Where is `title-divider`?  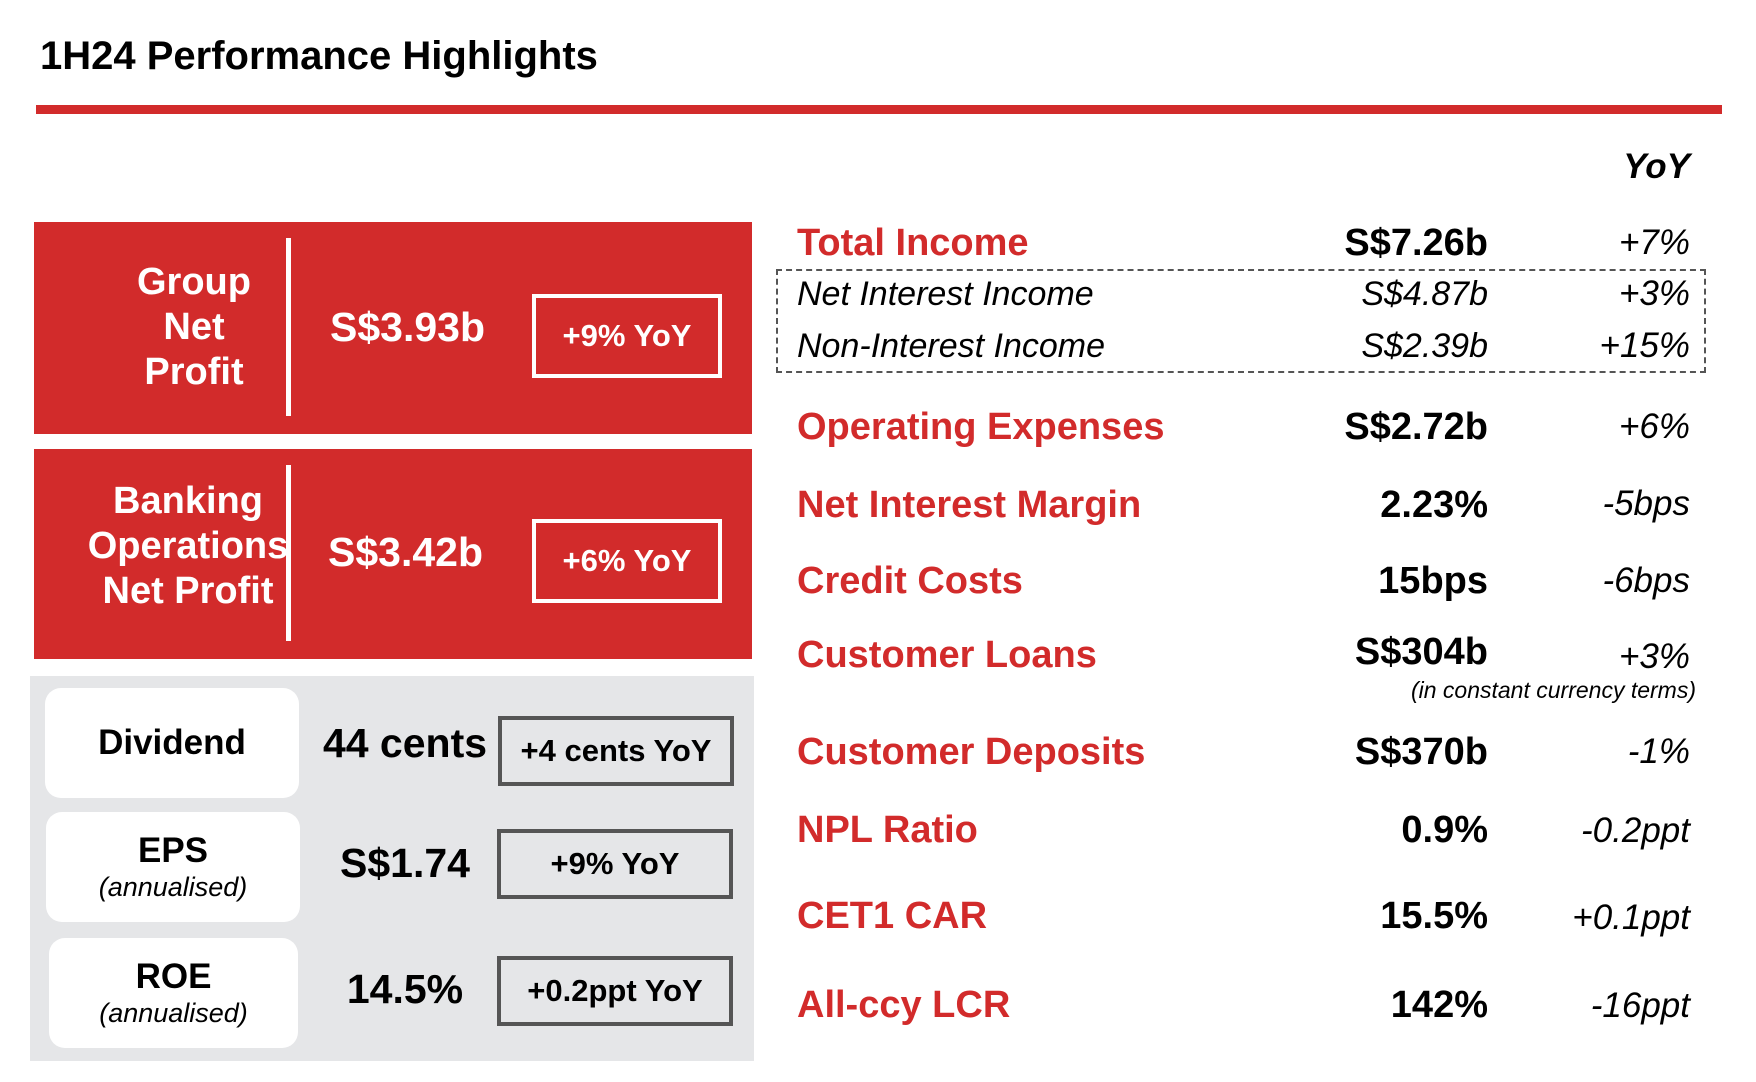
title-divider is located at coordinates (879, 109).